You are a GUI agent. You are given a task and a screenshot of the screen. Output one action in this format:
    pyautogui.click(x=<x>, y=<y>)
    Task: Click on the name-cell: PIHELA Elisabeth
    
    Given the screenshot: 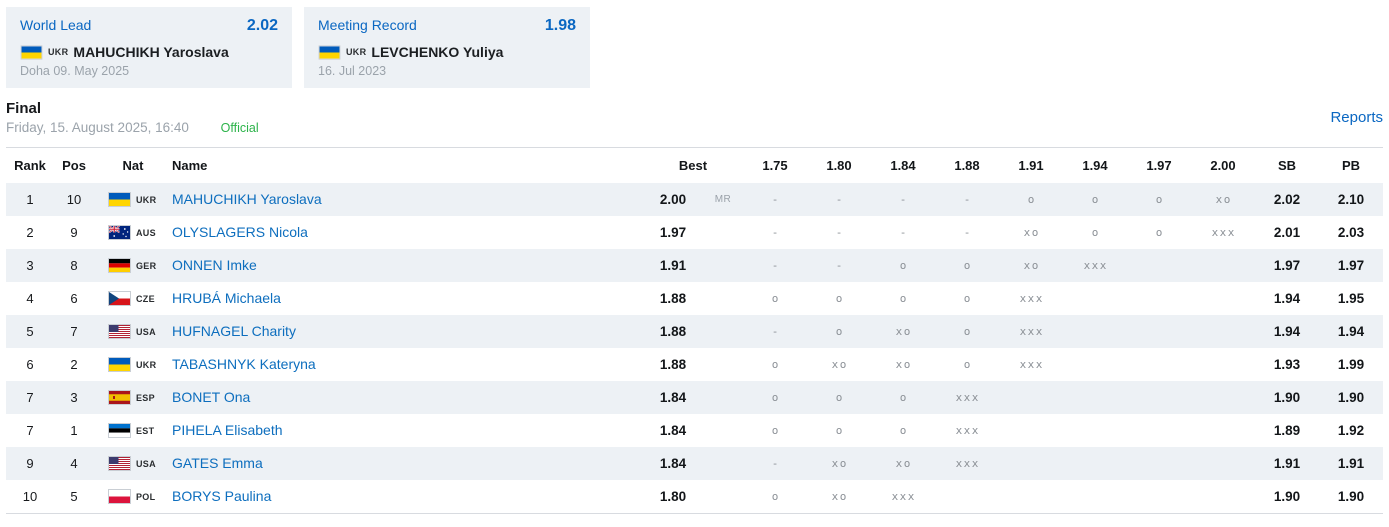 What is the action you would take?
    pyautogui.click(x=407, y=431)
    